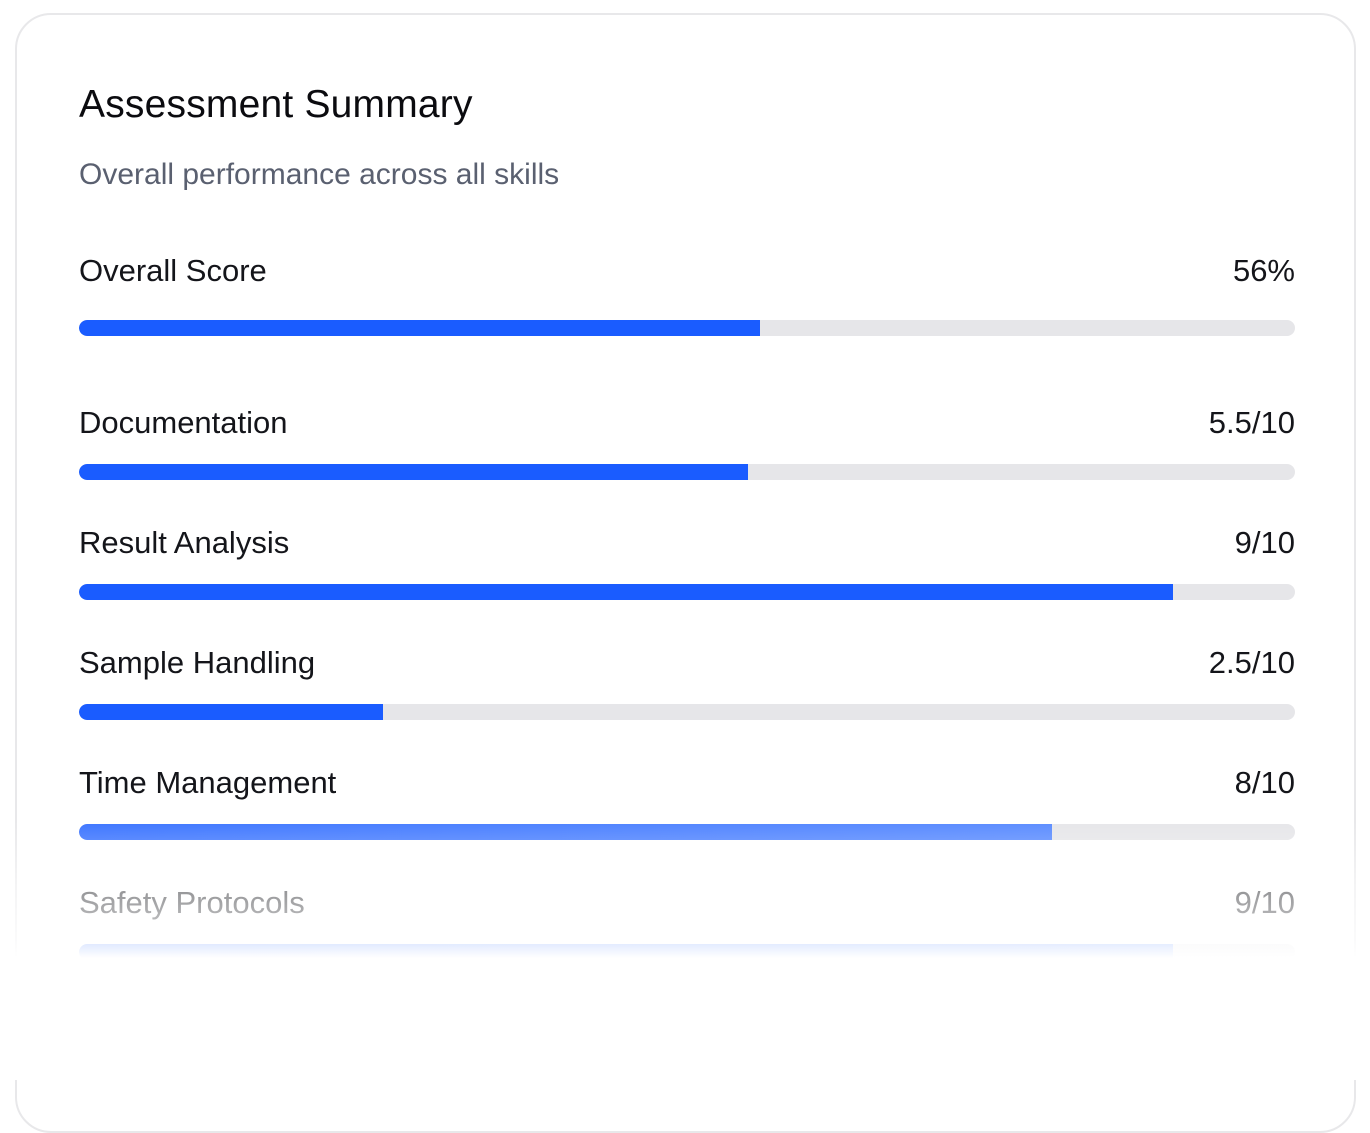  What do you see at coordinates (1251, 662) in the screenshot?
I see `metric-value: 2.5/10` at bounding box center [1251, 662].